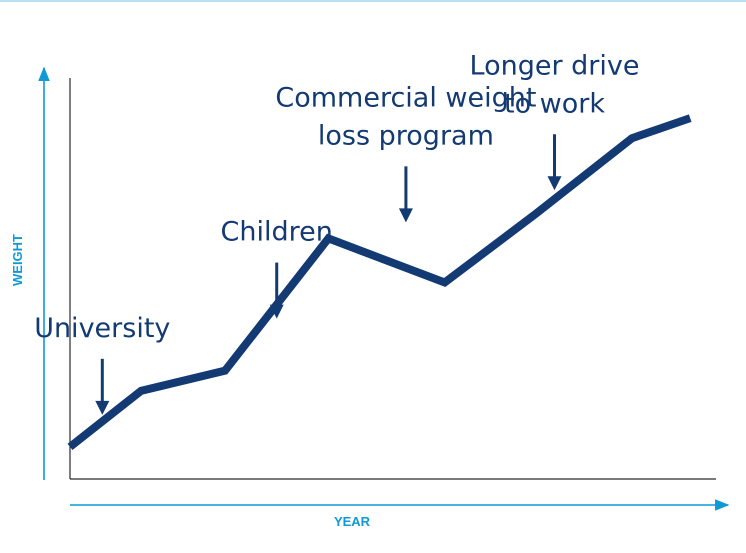 This screenshot has height=553, width=746. I want to click on annotation-label: Longer drive, so click(555, 65).